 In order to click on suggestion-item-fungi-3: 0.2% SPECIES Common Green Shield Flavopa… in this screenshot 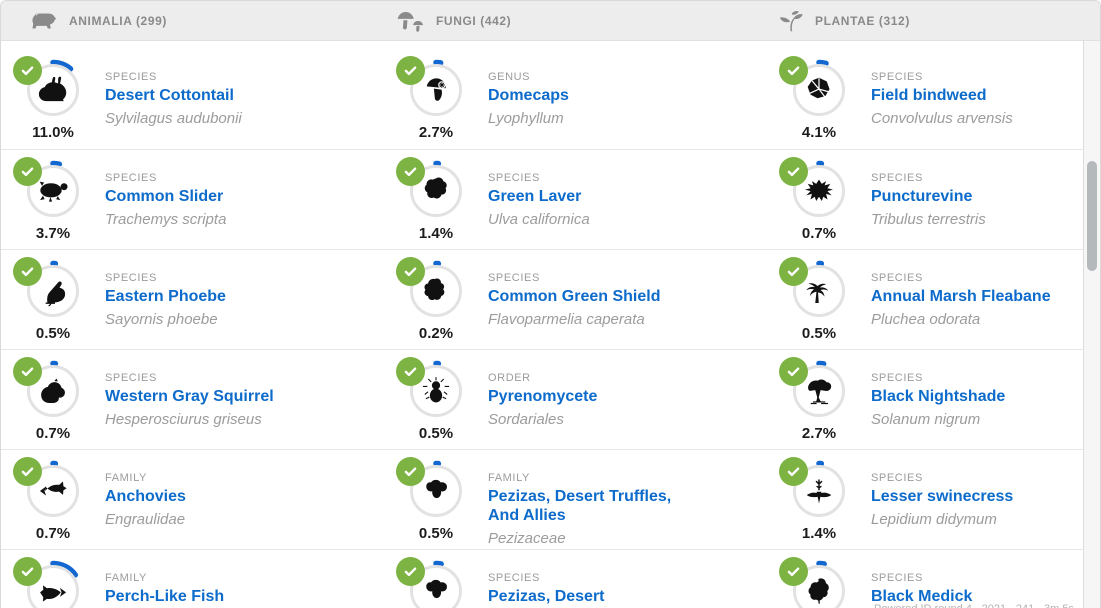, I will do `click(551, 299)`.